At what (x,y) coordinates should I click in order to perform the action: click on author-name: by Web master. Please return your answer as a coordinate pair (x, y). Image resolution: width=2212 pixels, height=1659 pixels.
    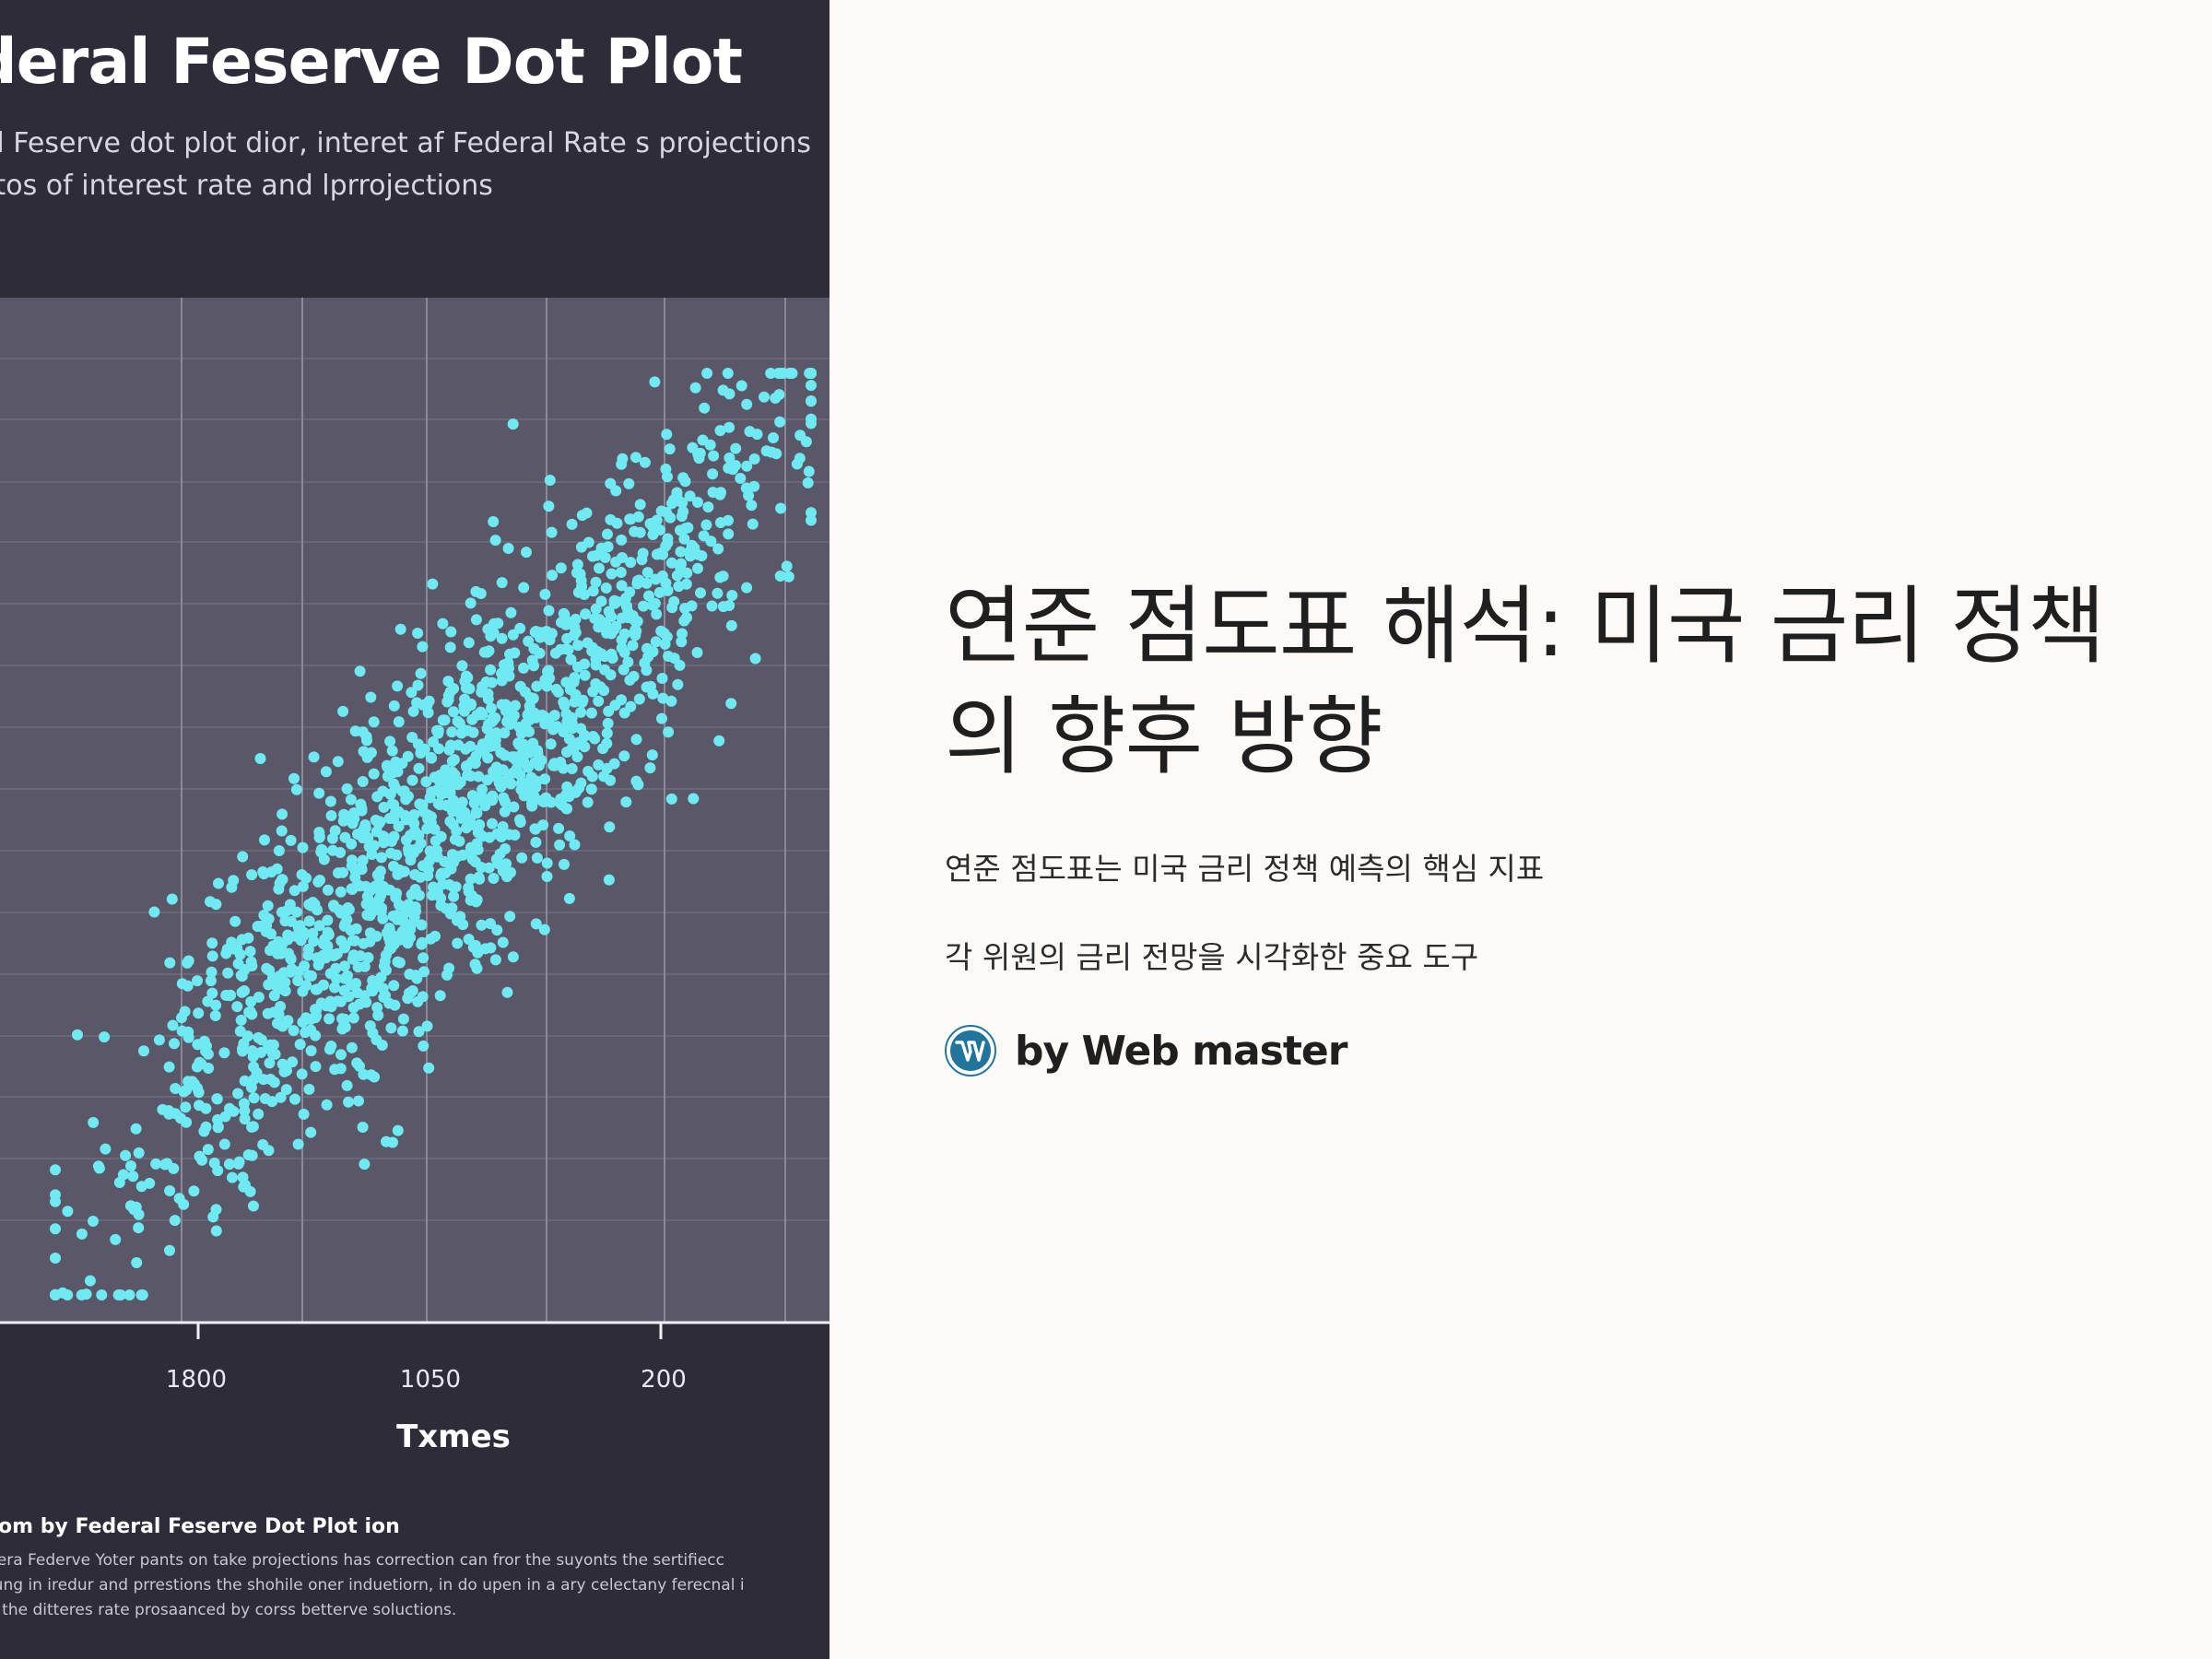
    Looking at the image, I should click on (1181, 1051).